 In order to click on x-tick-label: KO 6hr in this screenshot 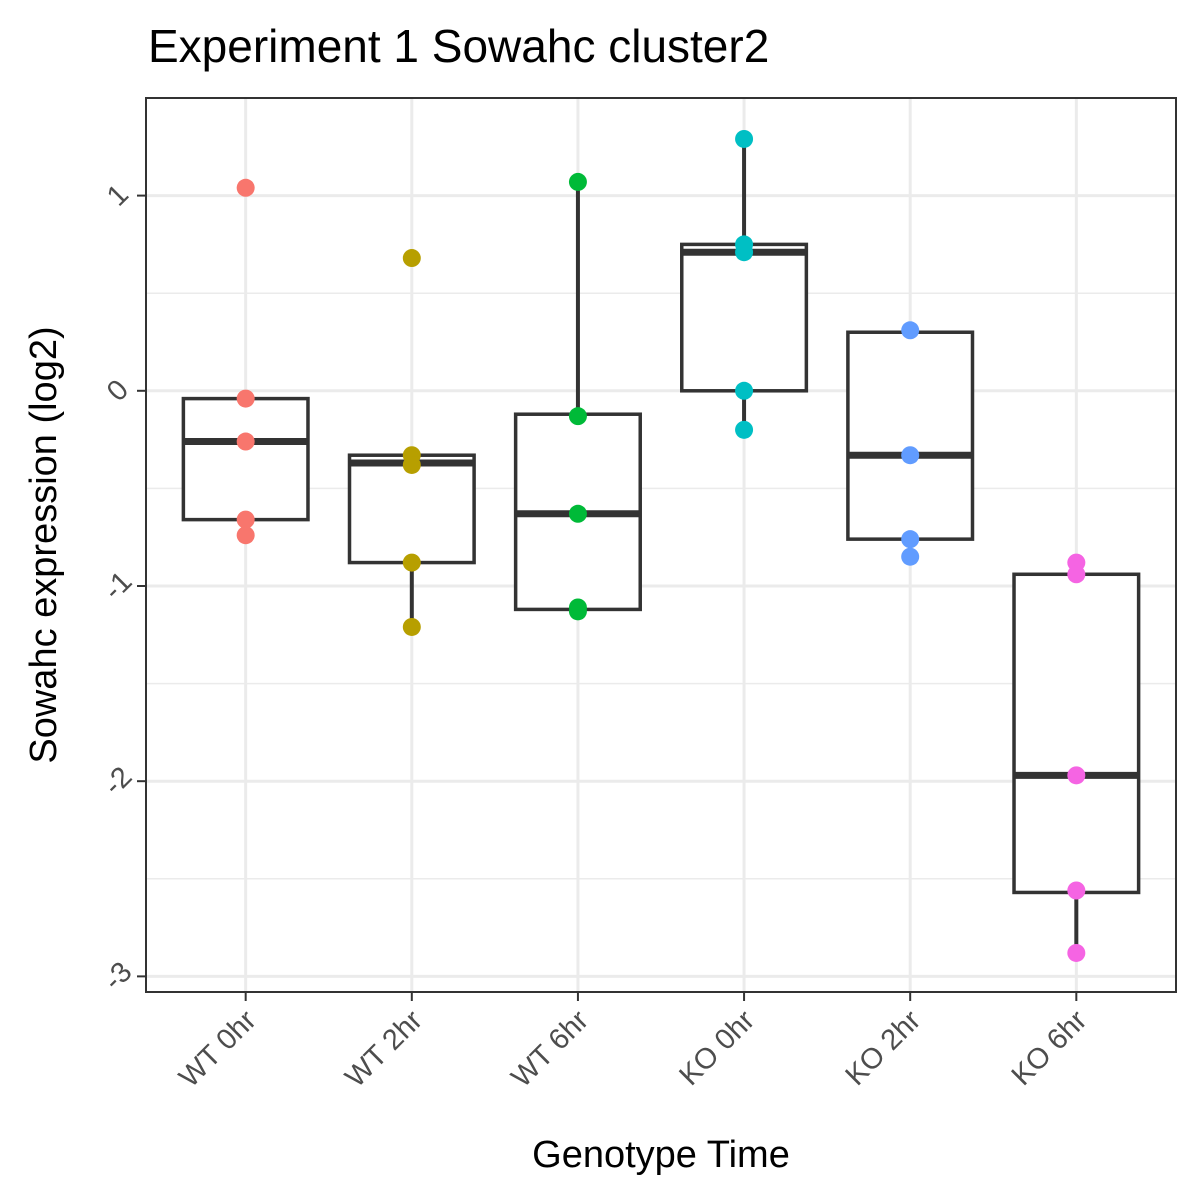, I will do `click(1050, 1048)`.